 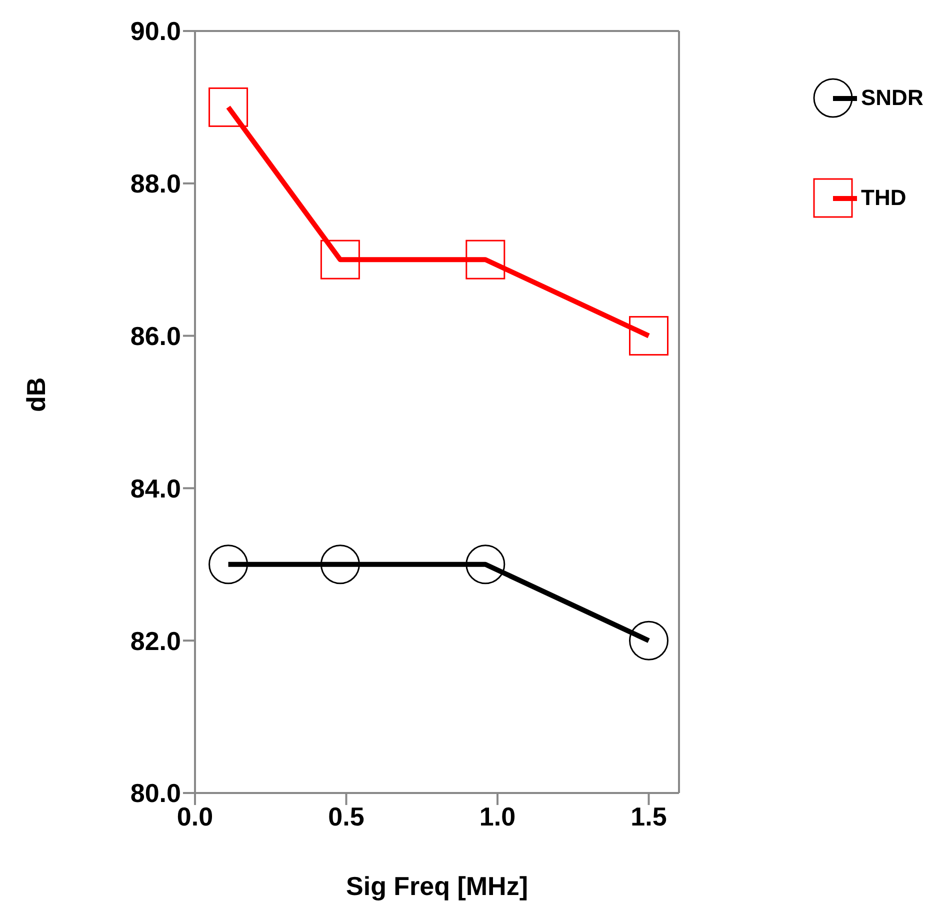 I want to click on y-tick-label: 90.0, so click(x=155, y=31).